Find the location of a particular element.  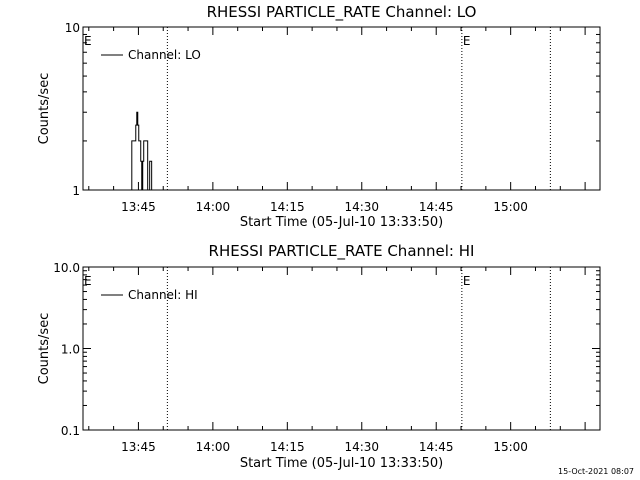

chart2-title: RHESSI PARTICLE_RATE Channel: HI is located at coordinates (342, 251).